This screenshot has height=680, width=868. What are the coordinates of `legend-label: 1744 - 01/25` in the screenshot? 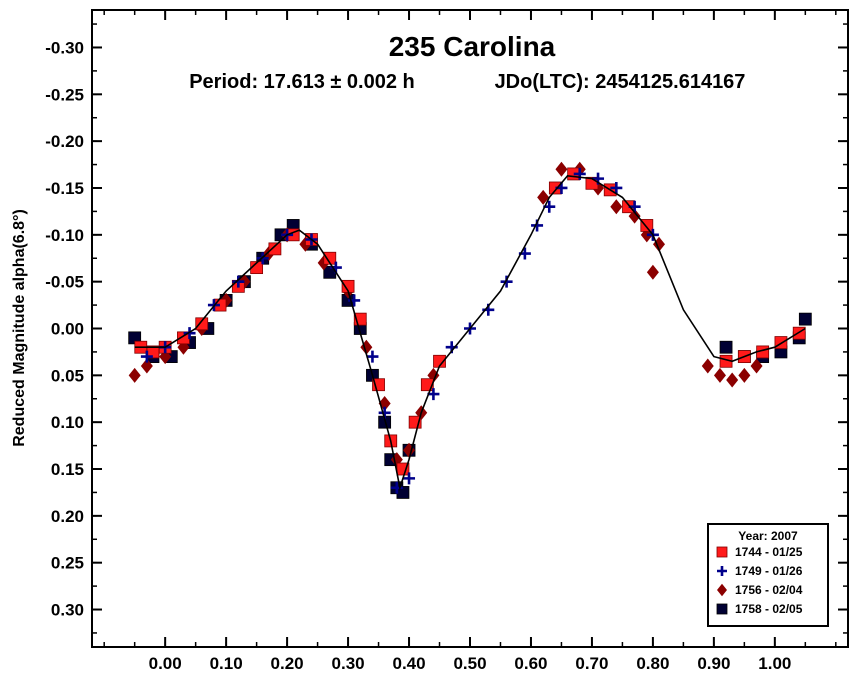 It's located at (769, 552).